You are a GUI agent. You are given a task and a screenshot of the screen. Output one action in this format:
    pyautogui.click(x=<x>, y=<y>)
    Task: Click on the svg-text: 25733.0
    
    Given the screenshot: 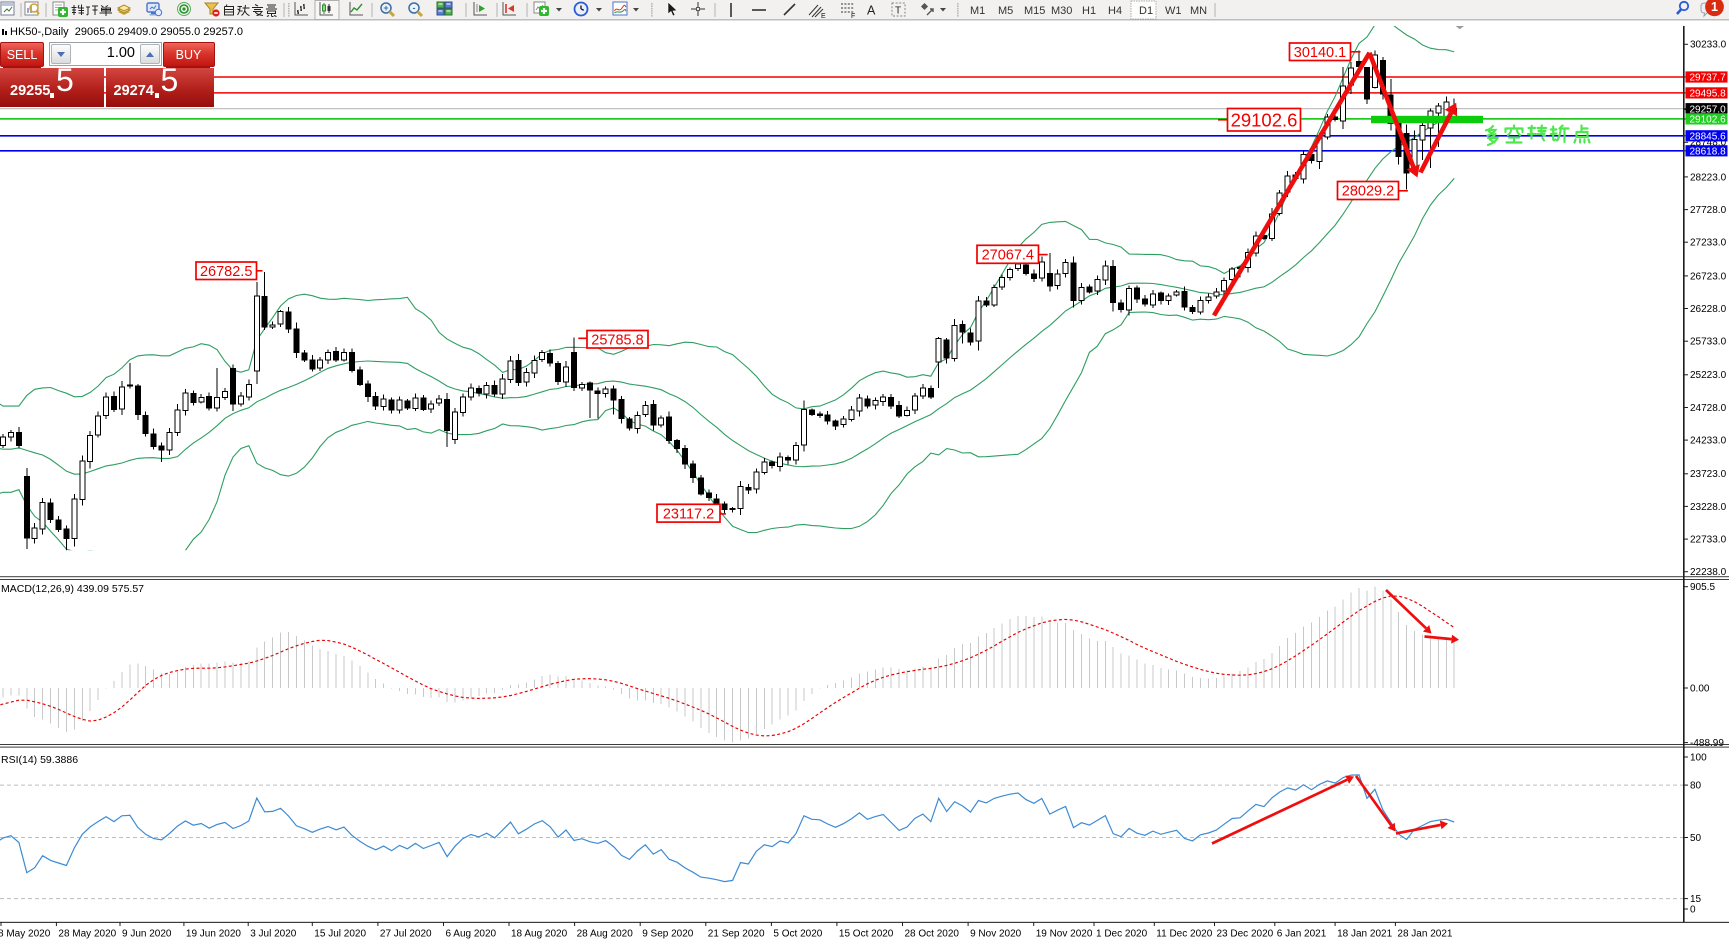 What is the action you would take?
    pyautogui.click(x=1708, y=342)
    